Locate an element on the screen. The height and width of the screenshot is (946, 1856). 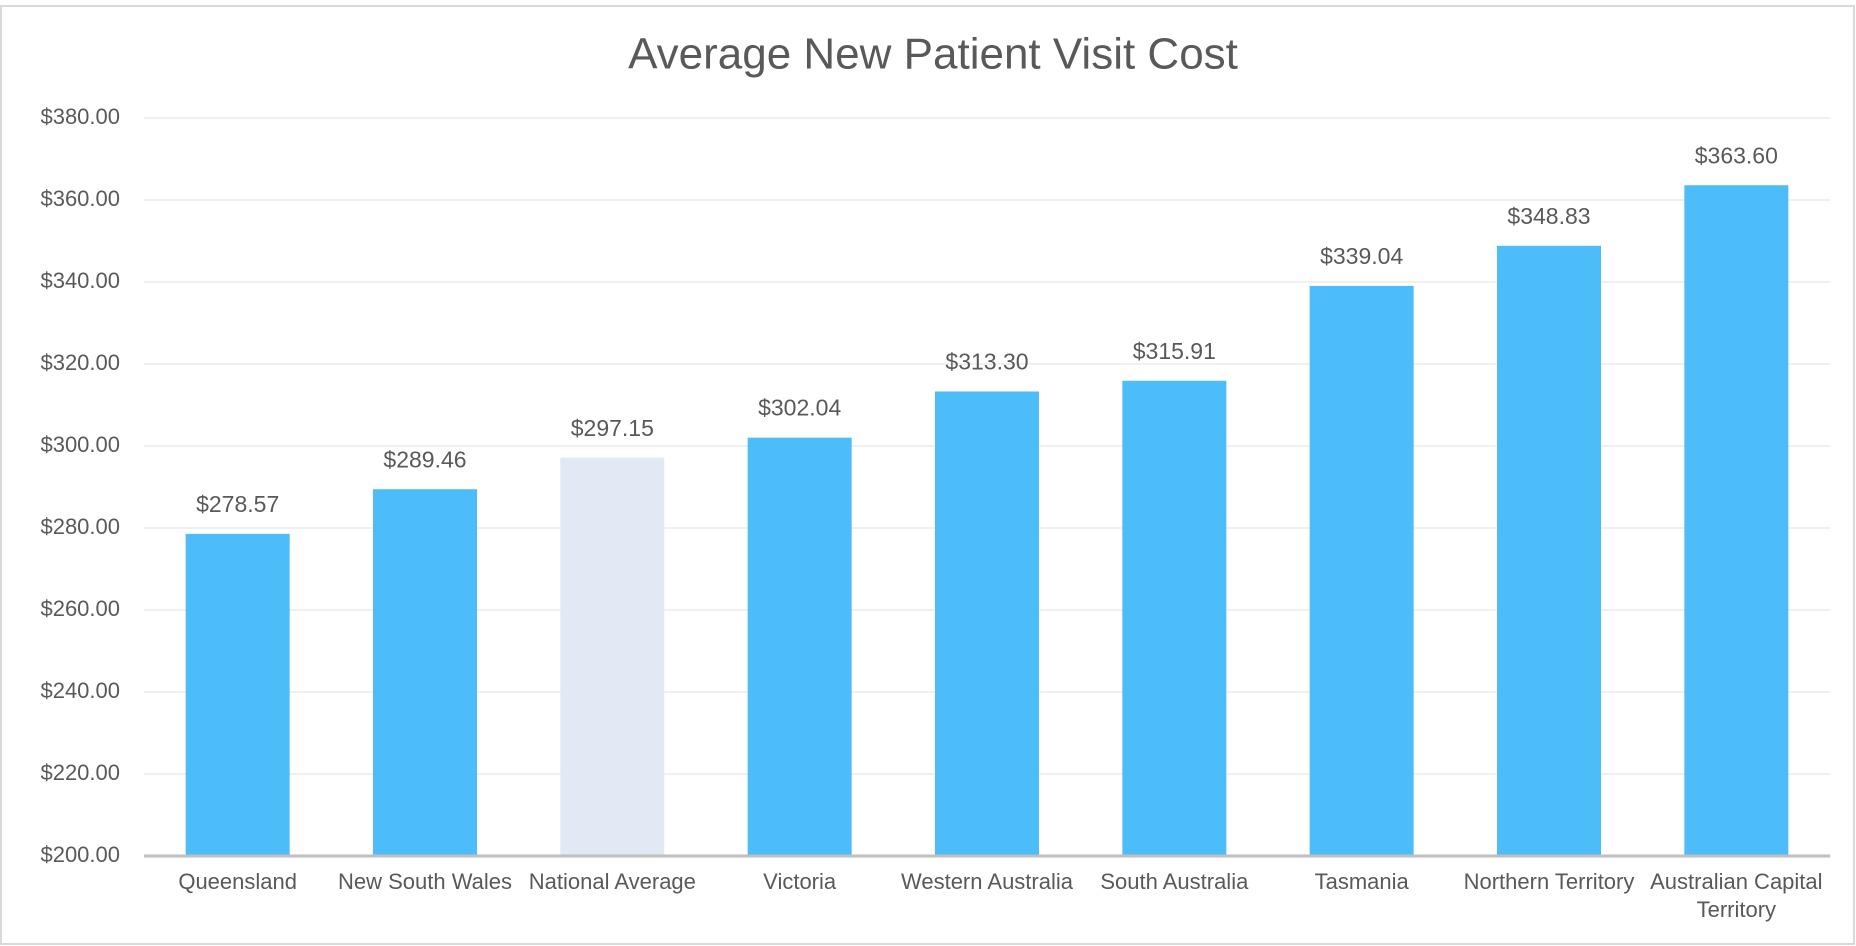
value-label: $339.04 is located at coordinates (1361, 256).